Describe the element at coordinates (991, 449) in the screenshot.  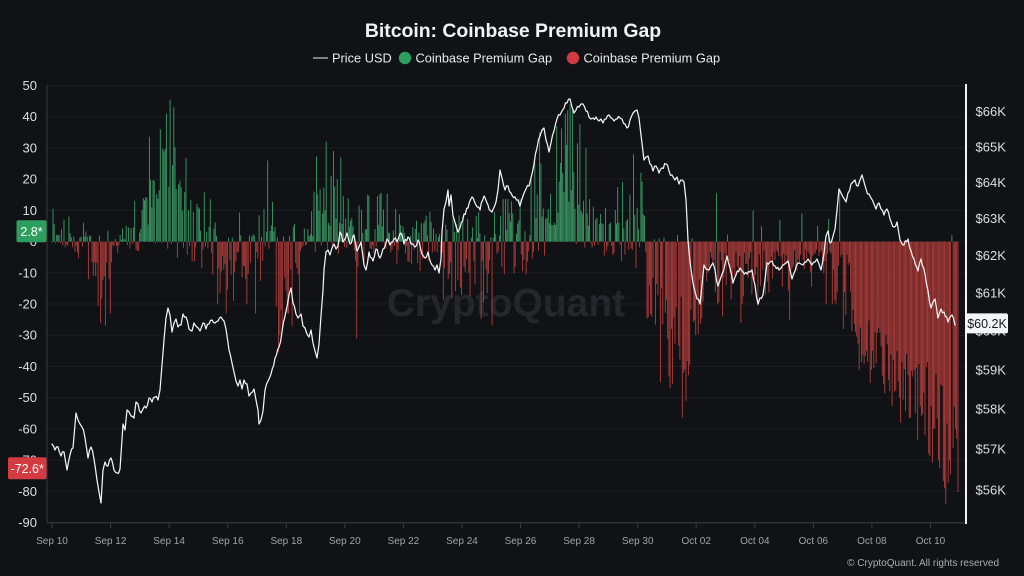
I see `svg-text: $57K` at that location.